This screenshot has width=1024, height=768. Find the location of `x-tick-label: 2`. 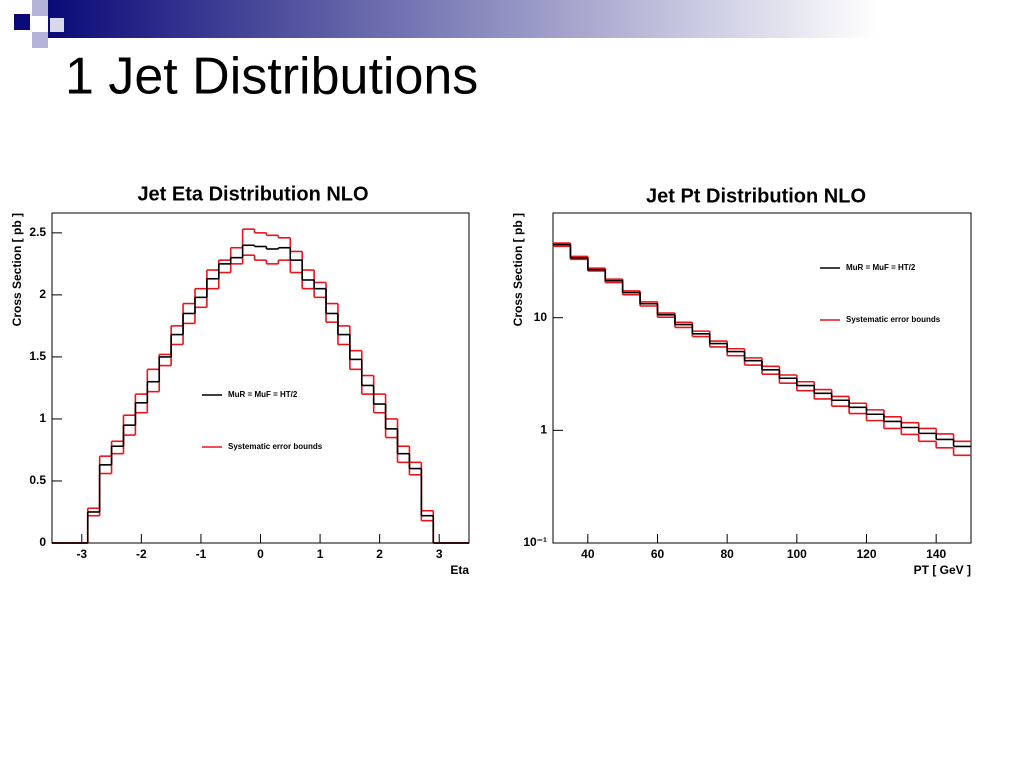

x-tick-label: 2 is located at coordinates (379, 554).